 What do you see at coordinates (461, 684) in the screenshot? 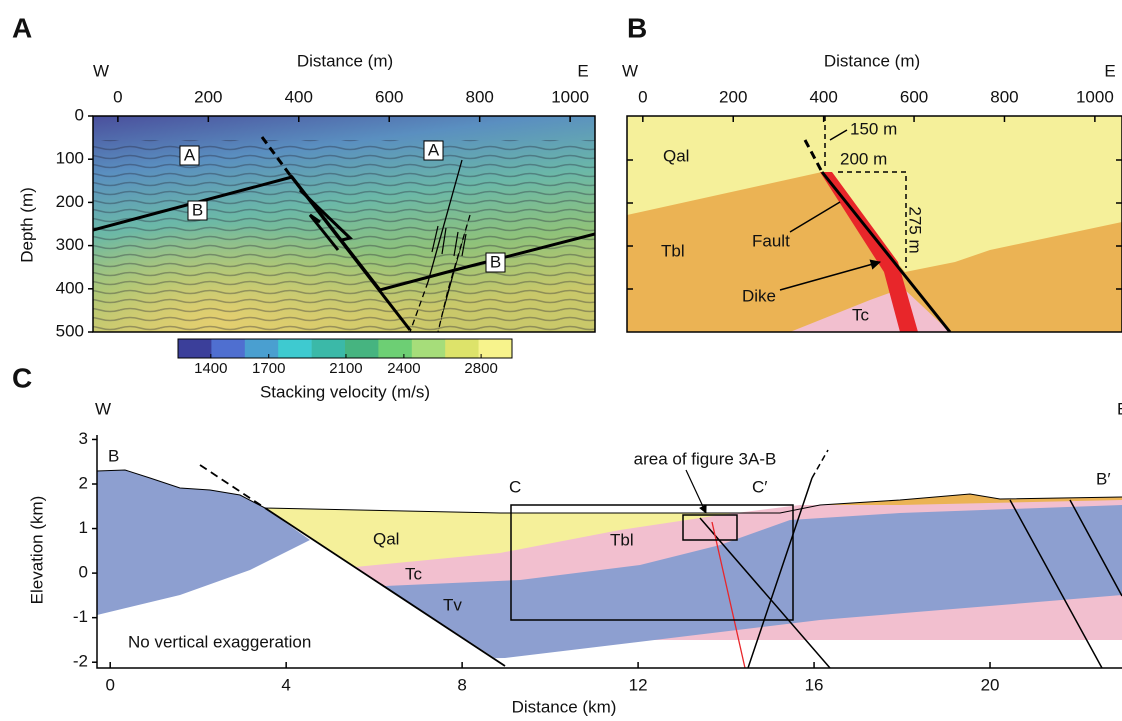
I see `x-tick-label: 8` at bounding box center [461, 684].